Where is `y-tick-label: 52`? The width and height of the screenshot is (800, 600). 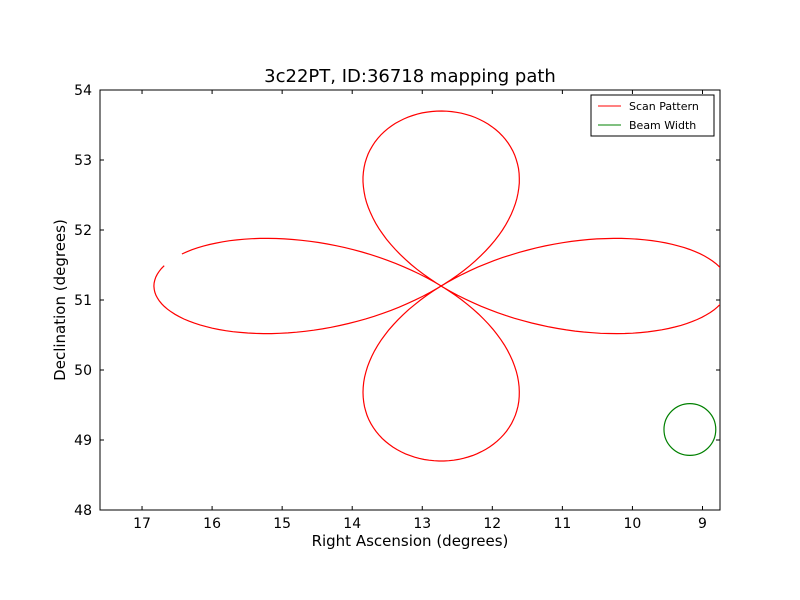
y-tick-label: 52 is located at coordinates (83, 231).